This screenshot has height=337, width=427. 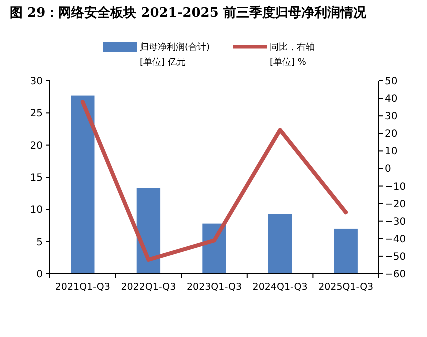 What do you see at coordinates (36, 210) in the screenshot?
I see `y-tick-label: 10` at bounding box center [36, 210].